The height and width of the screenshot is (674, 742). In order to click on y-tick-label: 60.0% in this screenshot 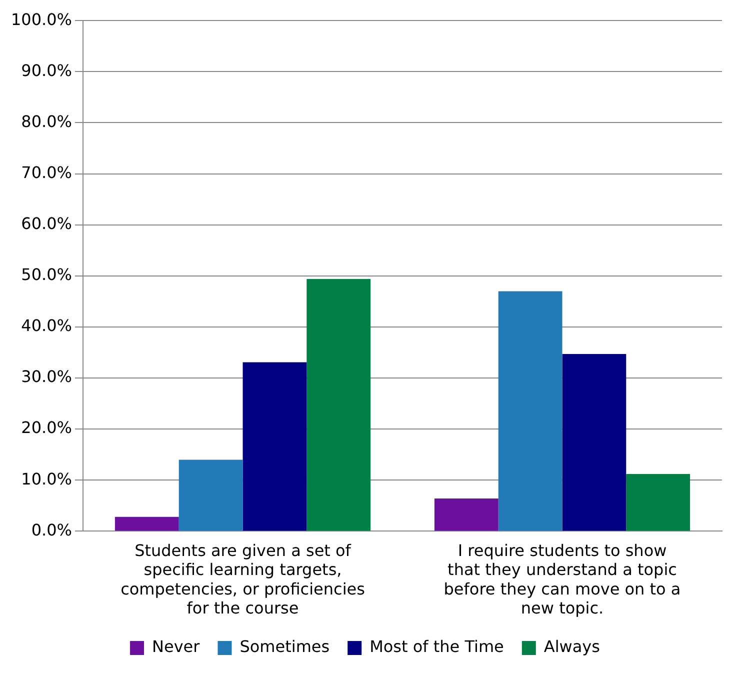, I will do `click(46, 223)`.